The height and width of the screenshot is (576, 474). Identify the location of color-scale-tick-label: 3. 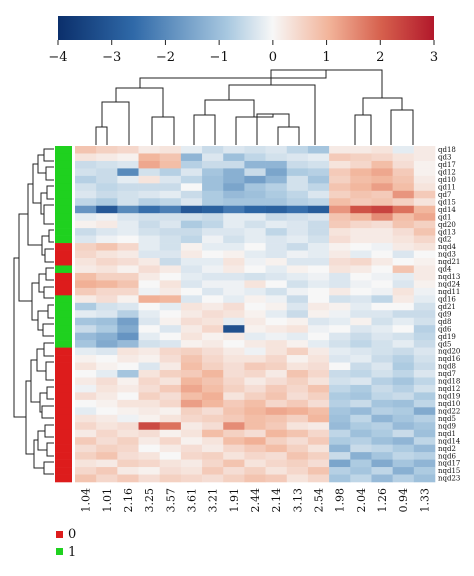
(434, 57).